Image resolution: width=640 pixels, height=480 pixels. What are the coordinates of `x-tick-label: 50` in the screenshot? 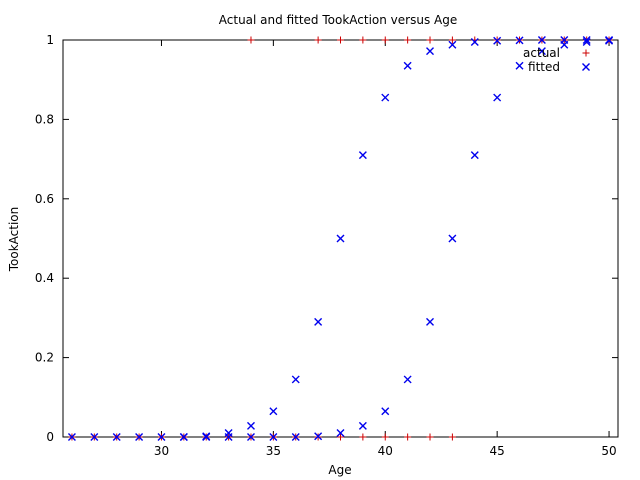 It's located at (608, 451).